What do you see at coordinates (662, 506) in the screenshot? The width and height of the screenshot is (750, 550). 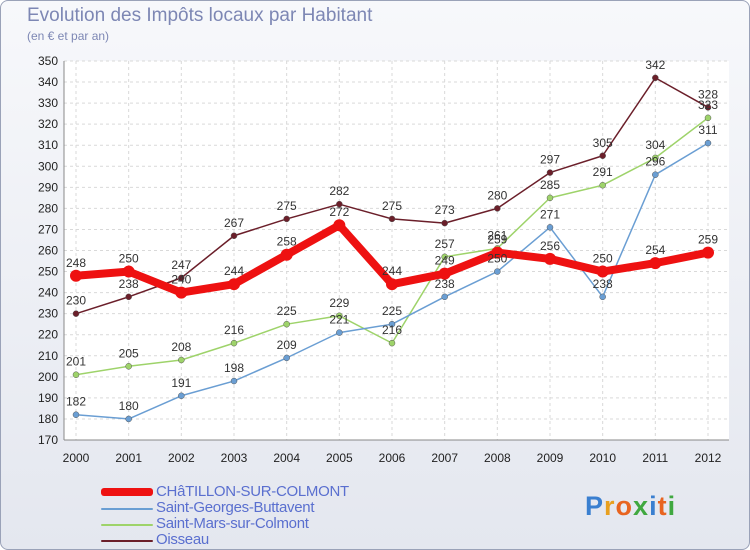 I see `logo-letter: t` at bounding box center [662, 506].